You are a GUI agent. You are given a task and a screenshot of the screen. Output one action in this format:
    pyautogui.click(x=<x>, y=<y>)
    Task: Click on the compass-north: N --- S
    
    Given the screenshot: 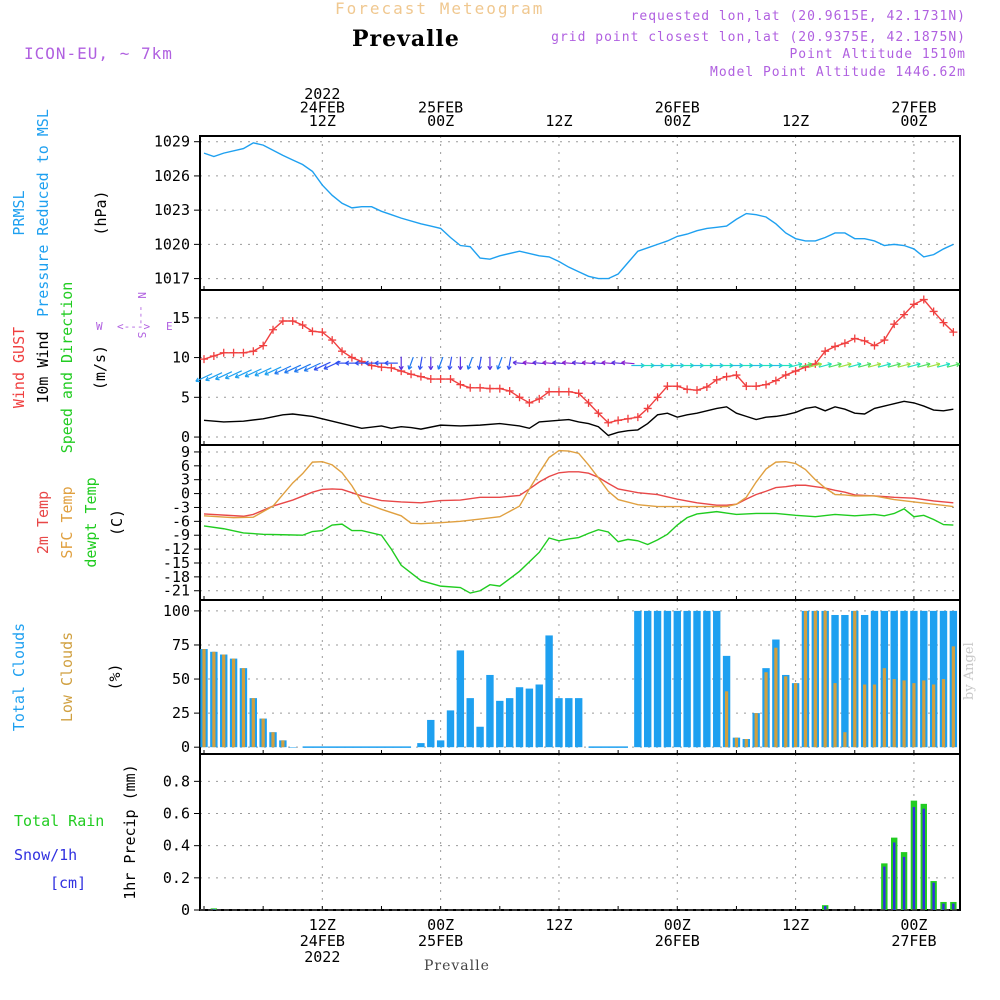 What is the action you would take?
    pyautogui.click(x=141, y=315)
    